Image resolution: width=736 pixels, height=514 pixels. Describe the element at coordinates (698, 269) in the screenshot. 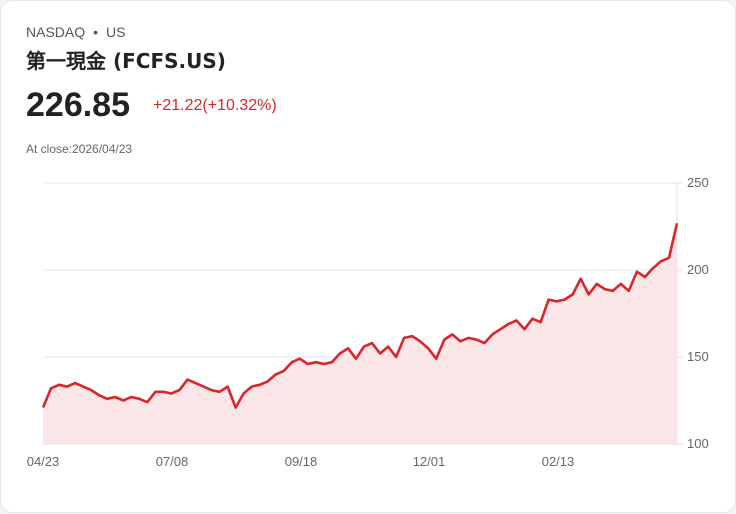

I see `y-tick-label: 200` at that location.